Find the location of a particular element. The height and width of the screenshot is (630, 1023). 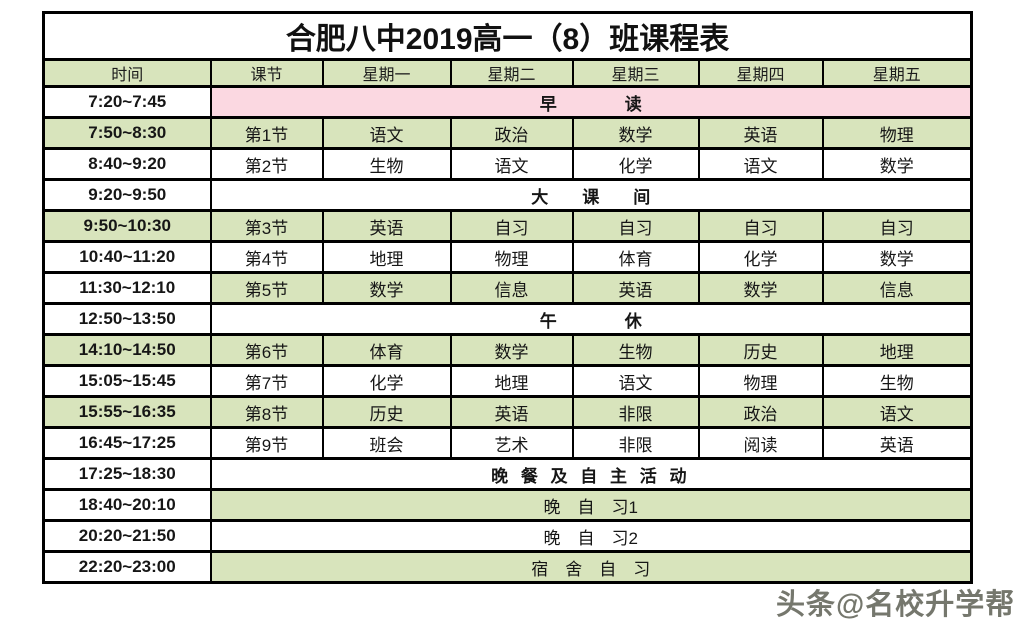

time-cell: 9:20~9:50 is located at coordinates (127, 195).